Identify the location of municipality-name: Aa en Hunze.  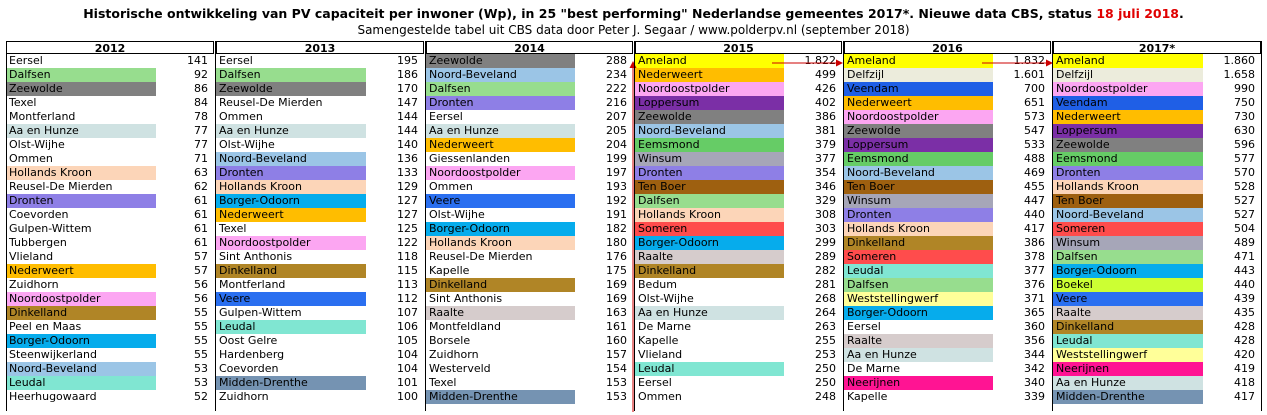
(81, 131).